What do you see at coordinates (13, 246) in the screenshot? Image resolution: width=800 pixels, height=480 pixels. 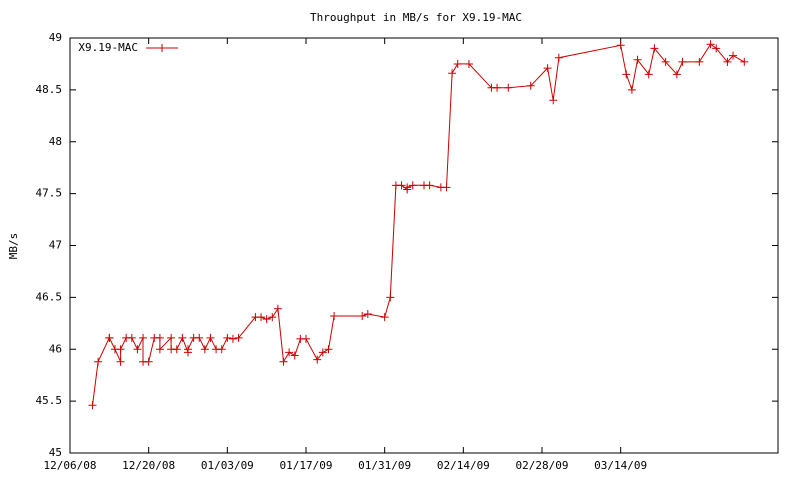 I see `y-axis-label: MB/s` at bounding box center [13, 246].